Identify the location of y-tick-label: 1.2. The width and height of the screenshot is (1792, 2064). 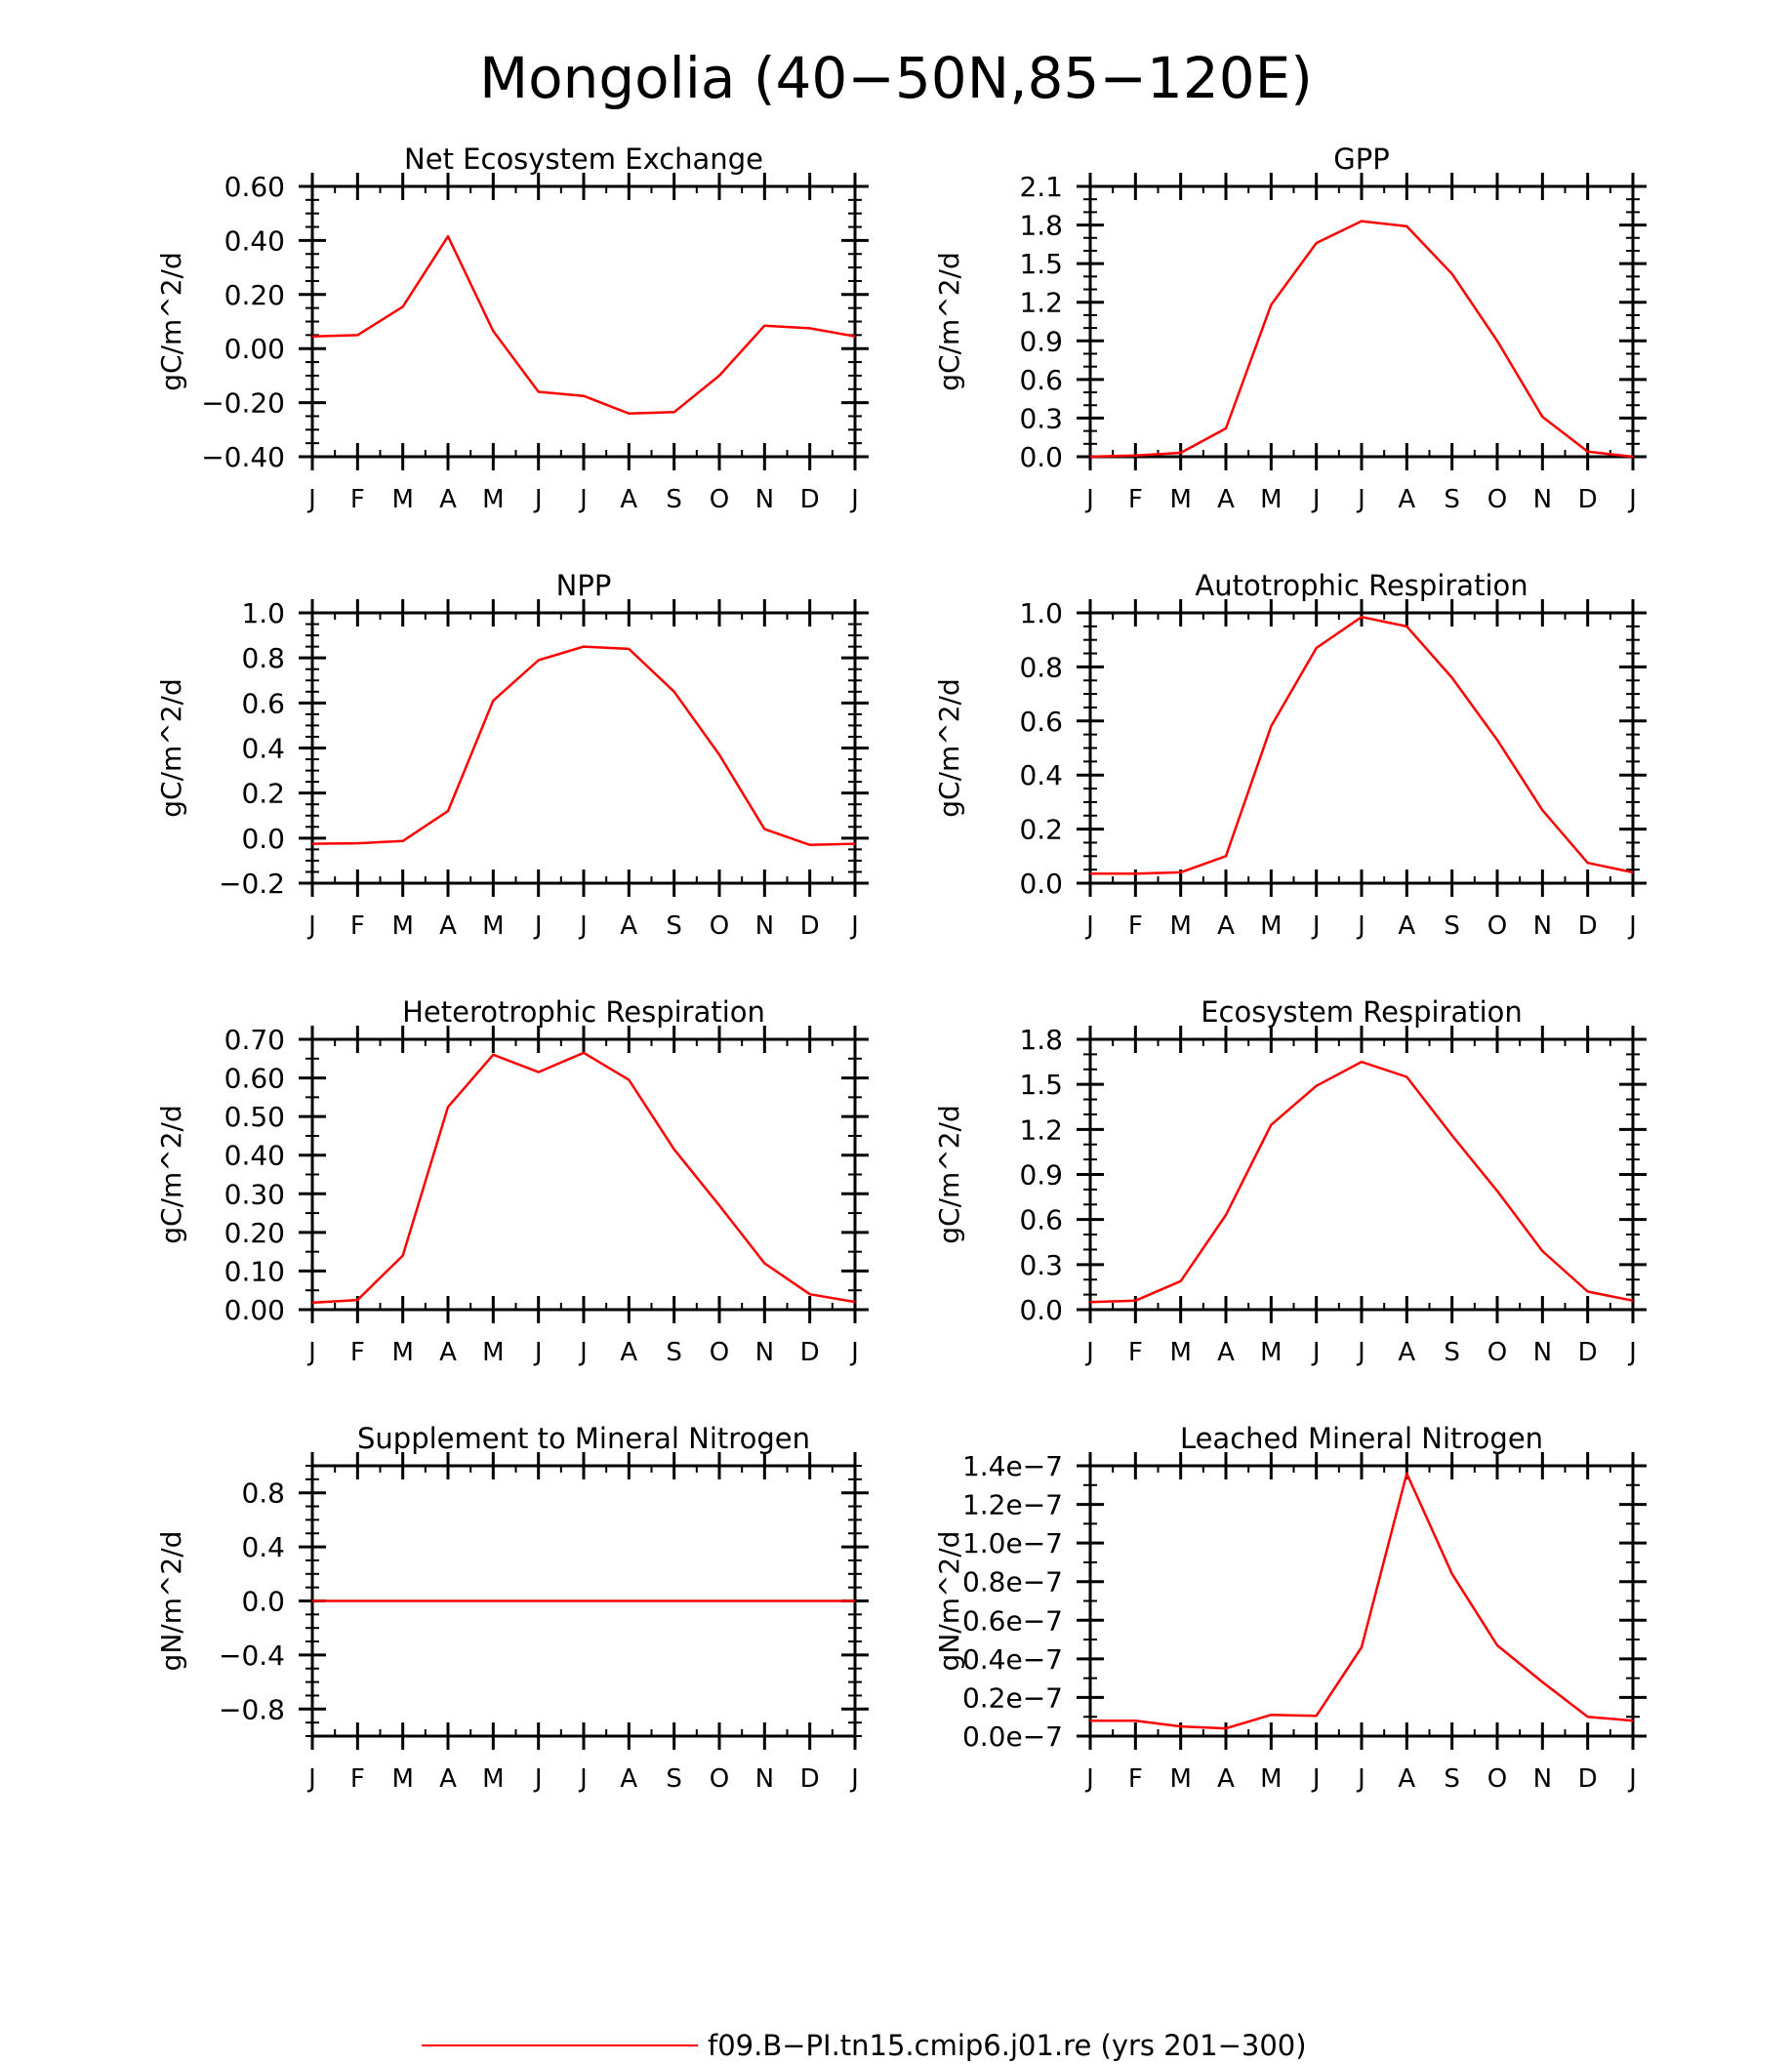
(1041, 1129).